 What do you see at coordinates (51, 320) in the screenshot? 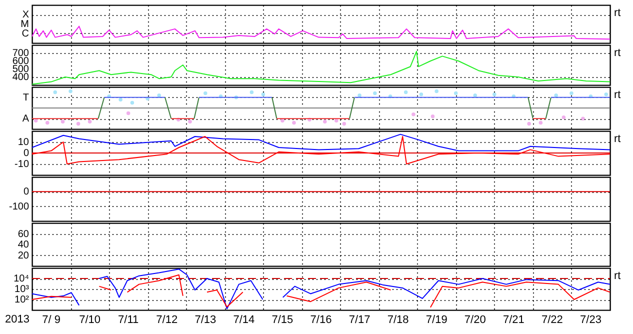
I see `x-tick-label: 7/ 9` at bounding box center [51, 320].